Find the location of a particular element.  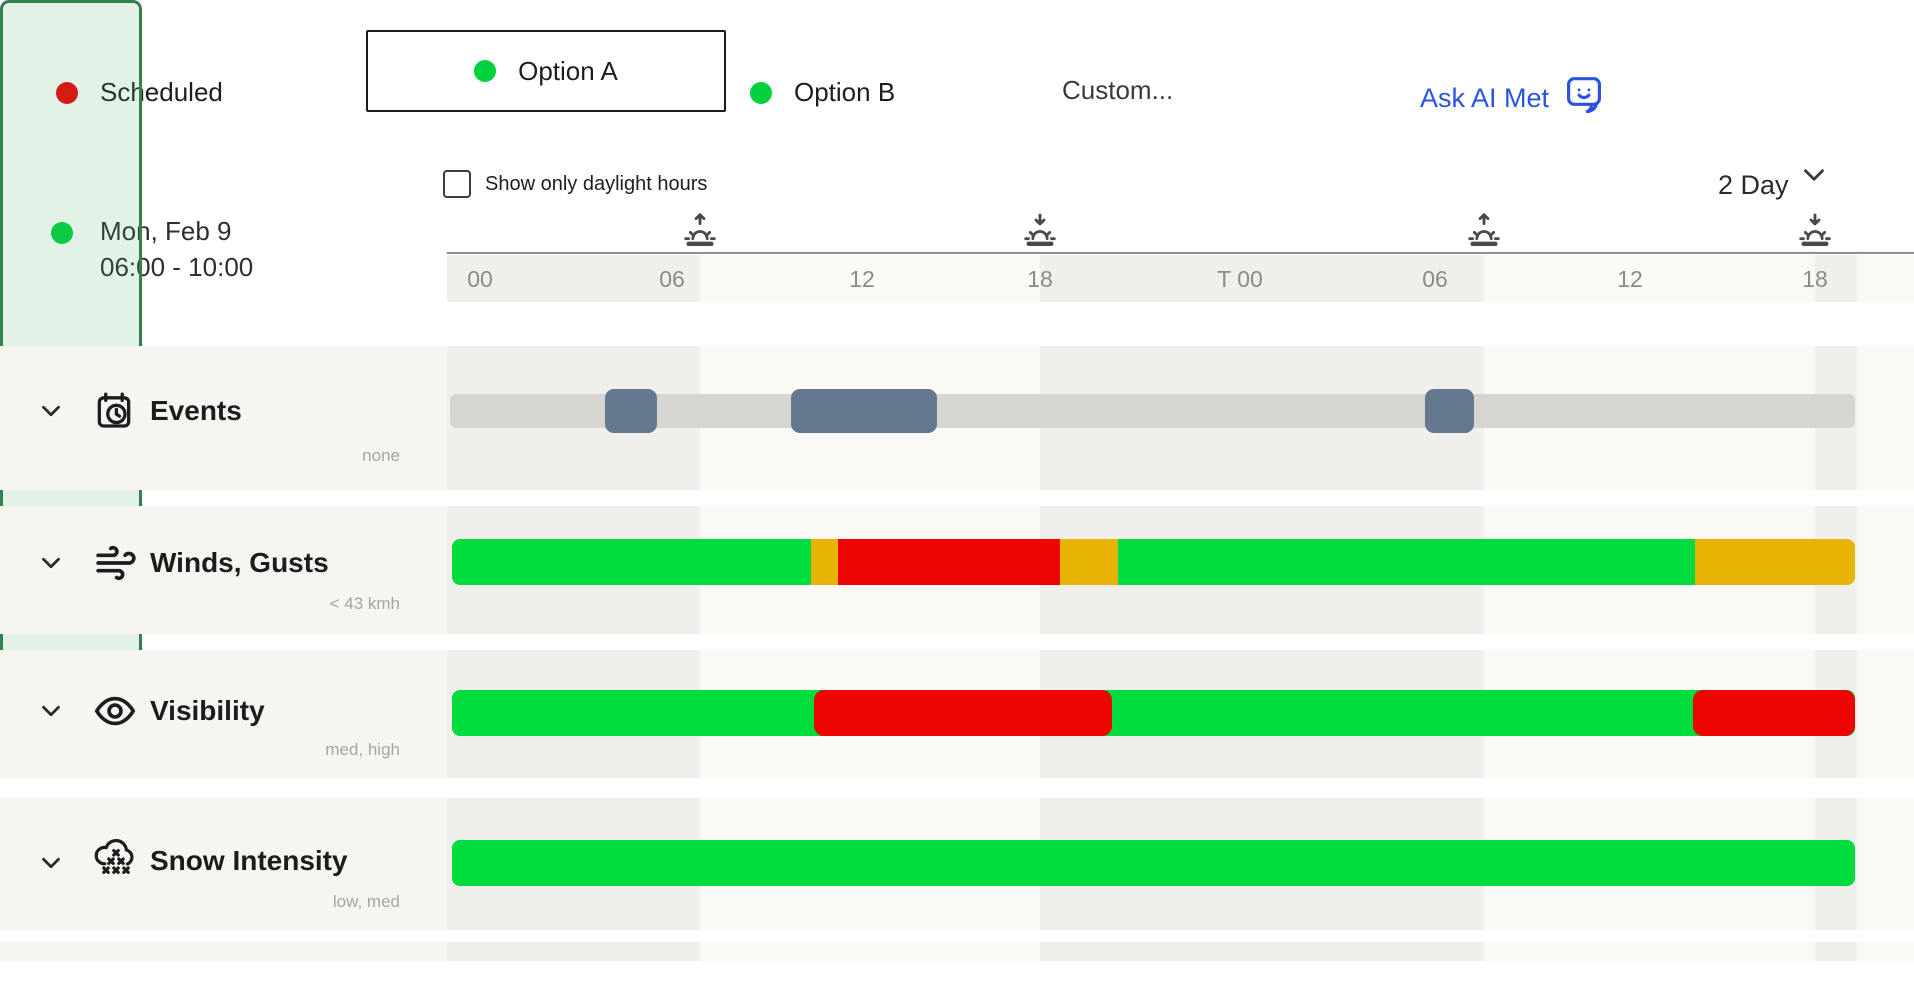

row-events-label-panel-bg is located at coordinates (223, 418).